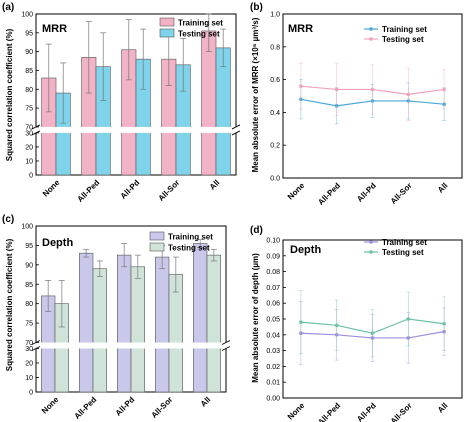 The width and height of the screenshot is (474, 422). Describe the element at coordinates (86, 322) in the screenshot. I see `bar-training-set-all-ped` at that location.